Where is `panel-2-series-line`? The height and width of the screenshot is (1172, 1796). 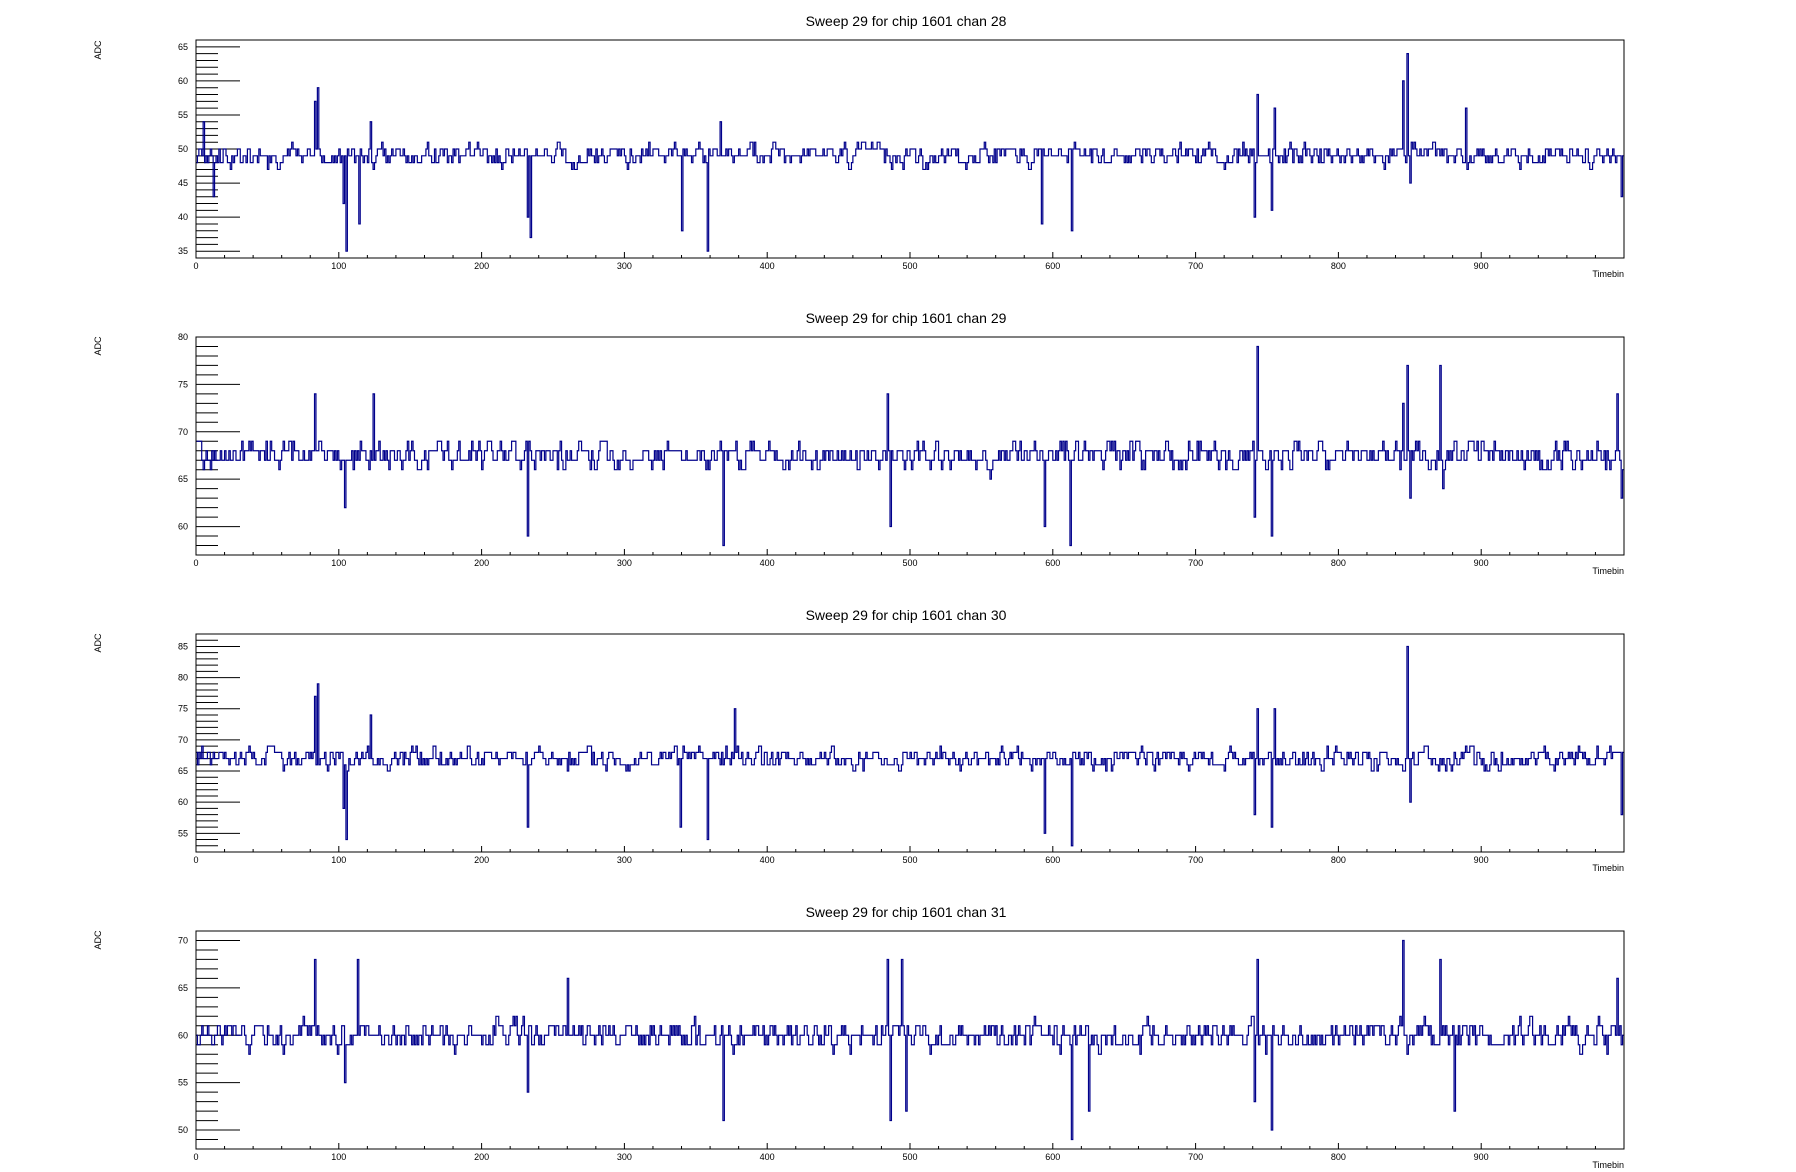
panel-2-series-line is located at coordinates (910, 446).